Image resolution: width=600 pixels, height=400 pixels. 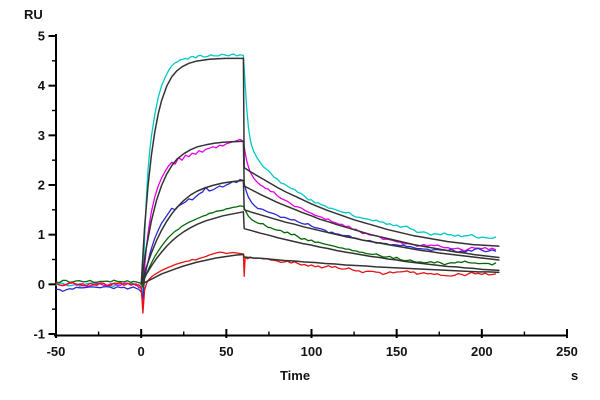 What do you see at coordinates (482, 351) in the screenshot?
I see `x-tick-label: 200` at bounding box center [482, 351].